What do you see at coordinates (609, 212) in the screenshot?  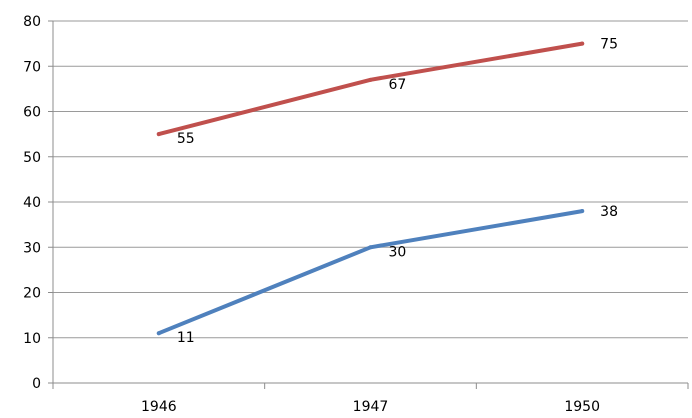 I see `data-label: 38` at bounding box center [609, 212].